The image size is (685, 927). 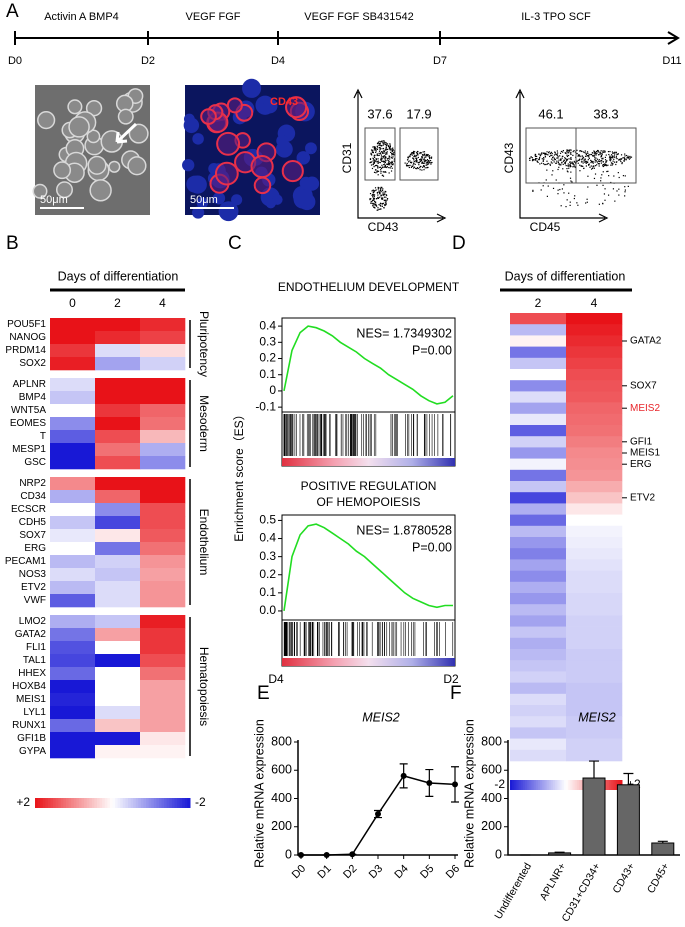 What do you see at coordinates (195, 184) in the screenshot?
I see `nucleus` at bounding box center [195, 184].